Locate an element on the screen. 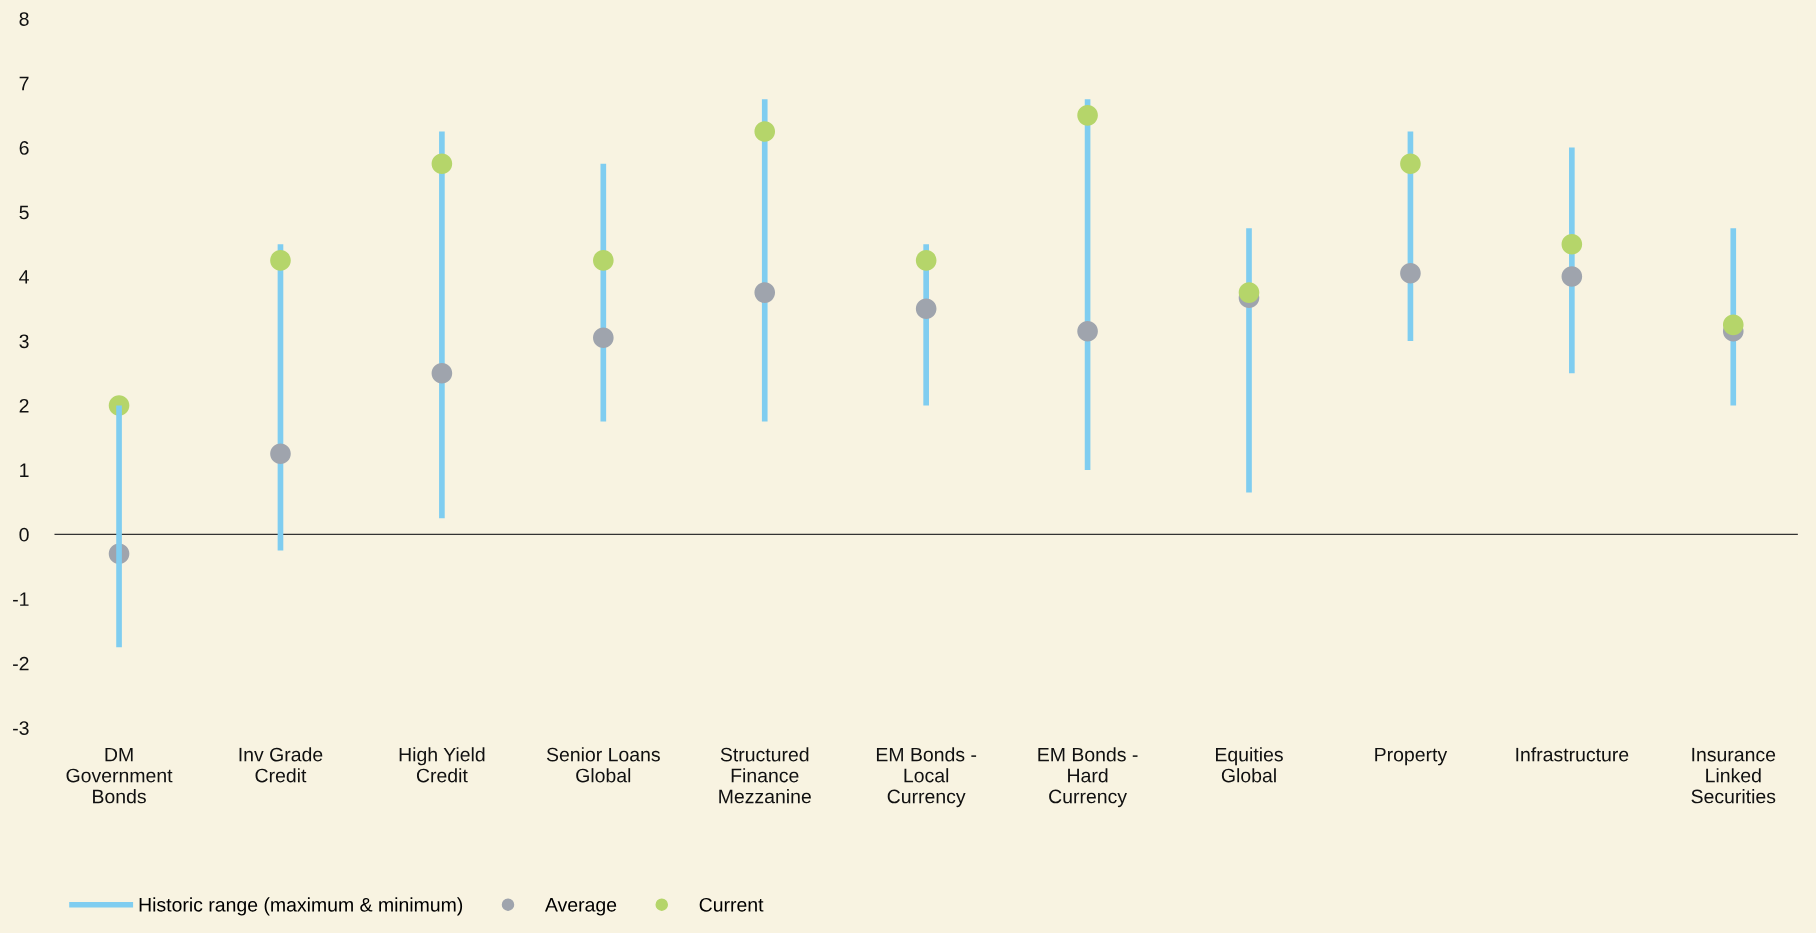  y-tick-label: 3 is located at coordinates (24, 341).